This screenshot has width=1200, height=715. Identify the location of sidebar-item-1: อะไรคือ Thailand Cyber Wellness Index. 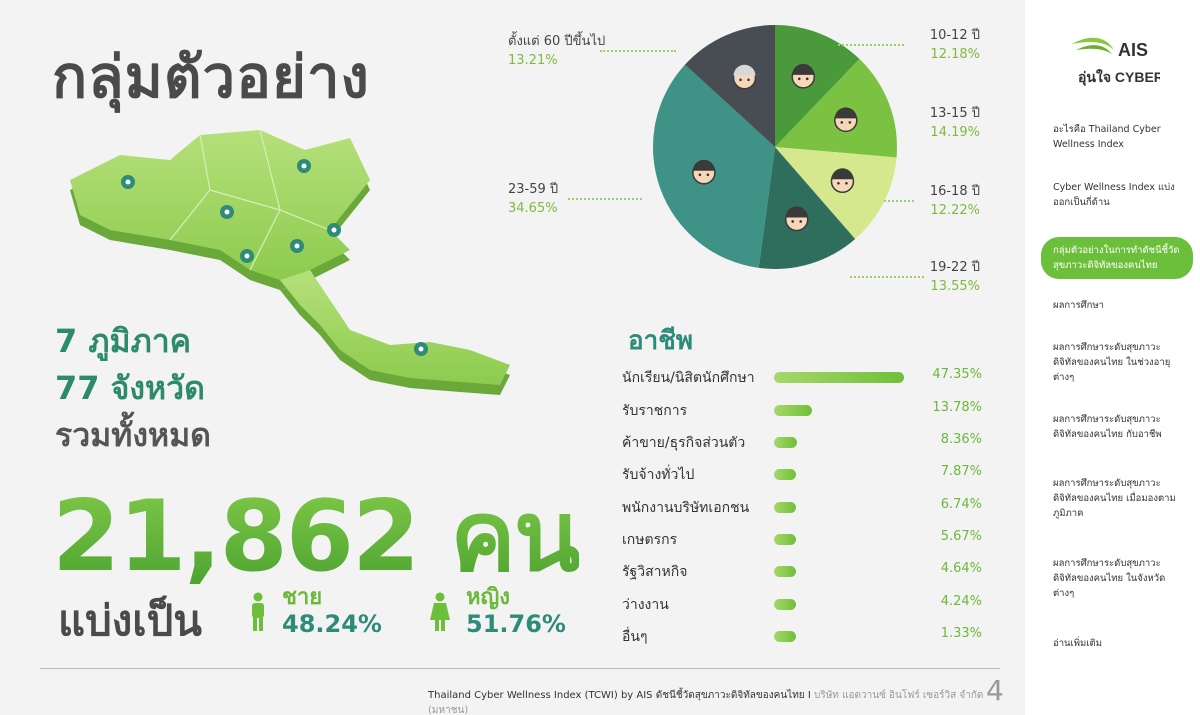
(1107, 137).